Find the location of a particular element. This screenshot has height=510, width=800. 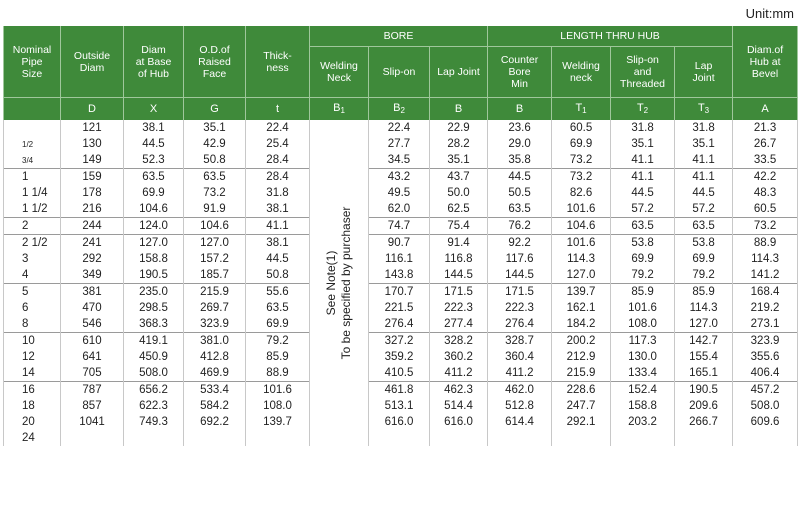

cell-size: 1 1/2 is located at coordinates (32, 209).